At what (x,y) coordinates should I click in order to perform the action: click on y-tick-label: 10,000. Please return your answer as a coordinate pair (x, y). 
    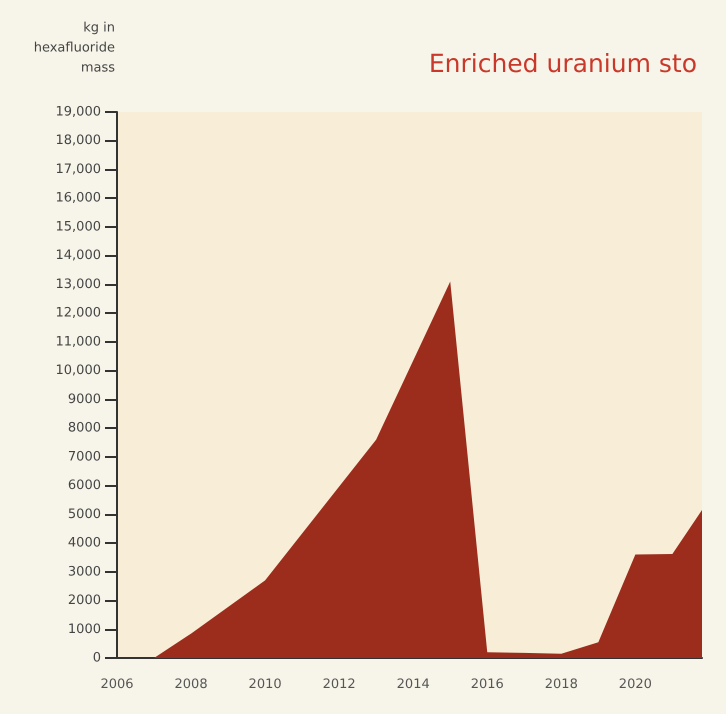
    Looking at the image, I should click on (78, 370).